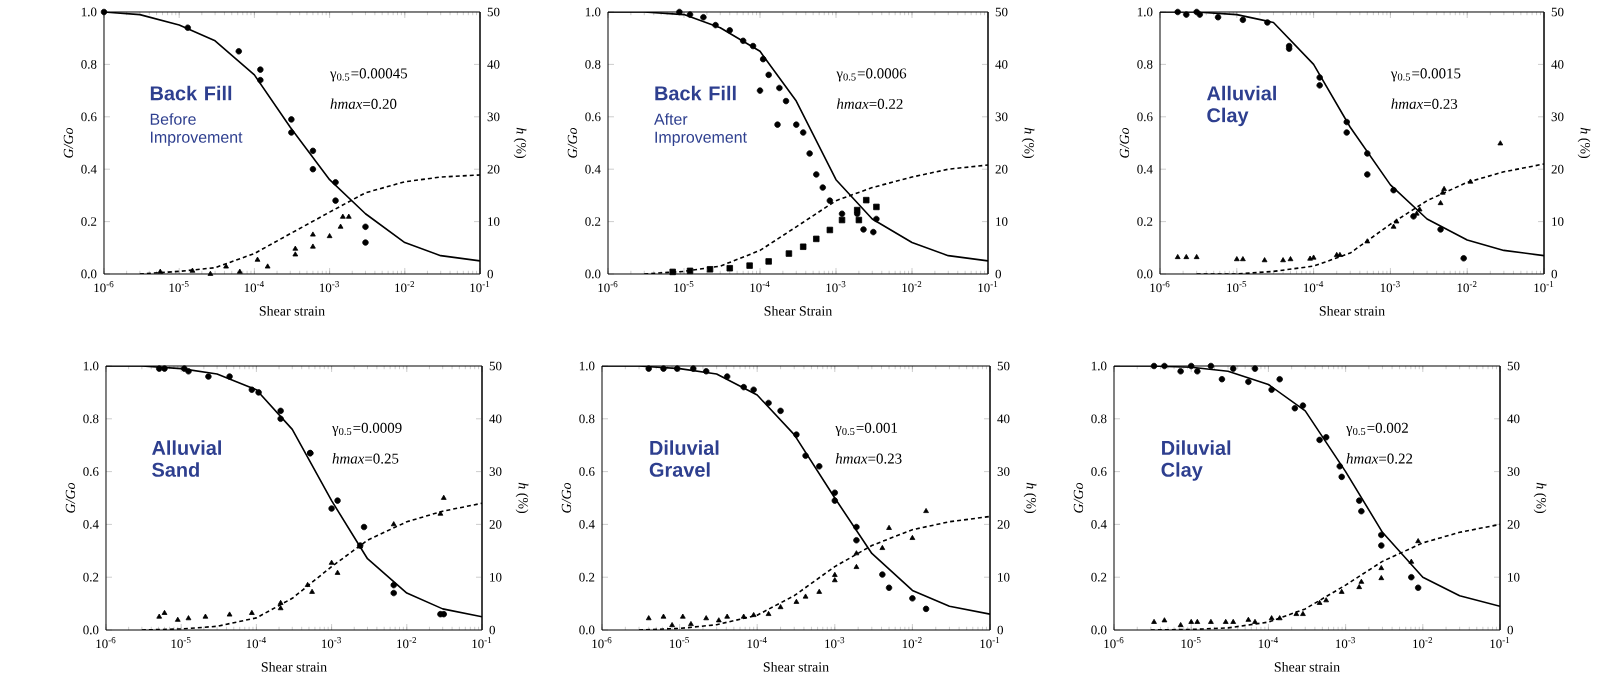 The image size is (1600, 690). What do you see at coordinates (684, 458) in the screenshot?
I see `annotation: Diluvial Gravel` at bounding box center [684, 458].